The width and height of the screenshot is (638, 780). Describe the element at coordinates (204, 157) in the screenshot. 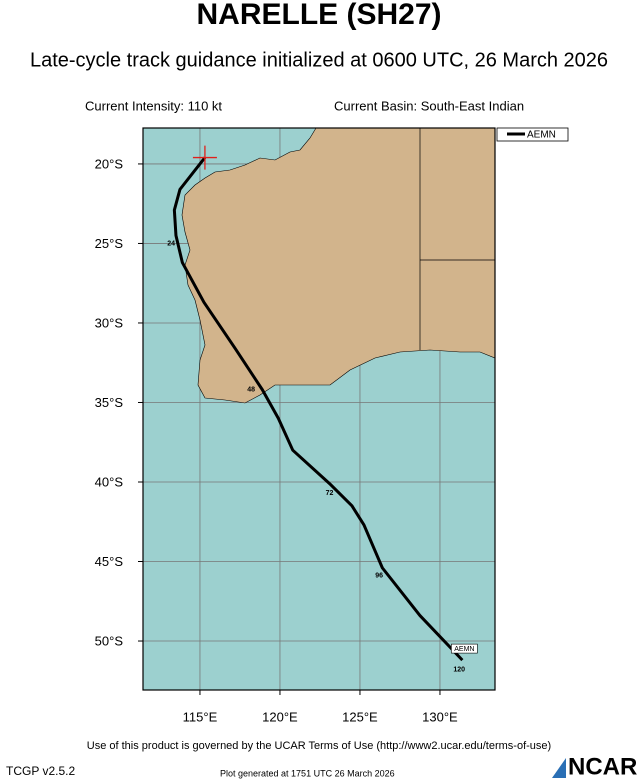

I see `current-position` at that location.